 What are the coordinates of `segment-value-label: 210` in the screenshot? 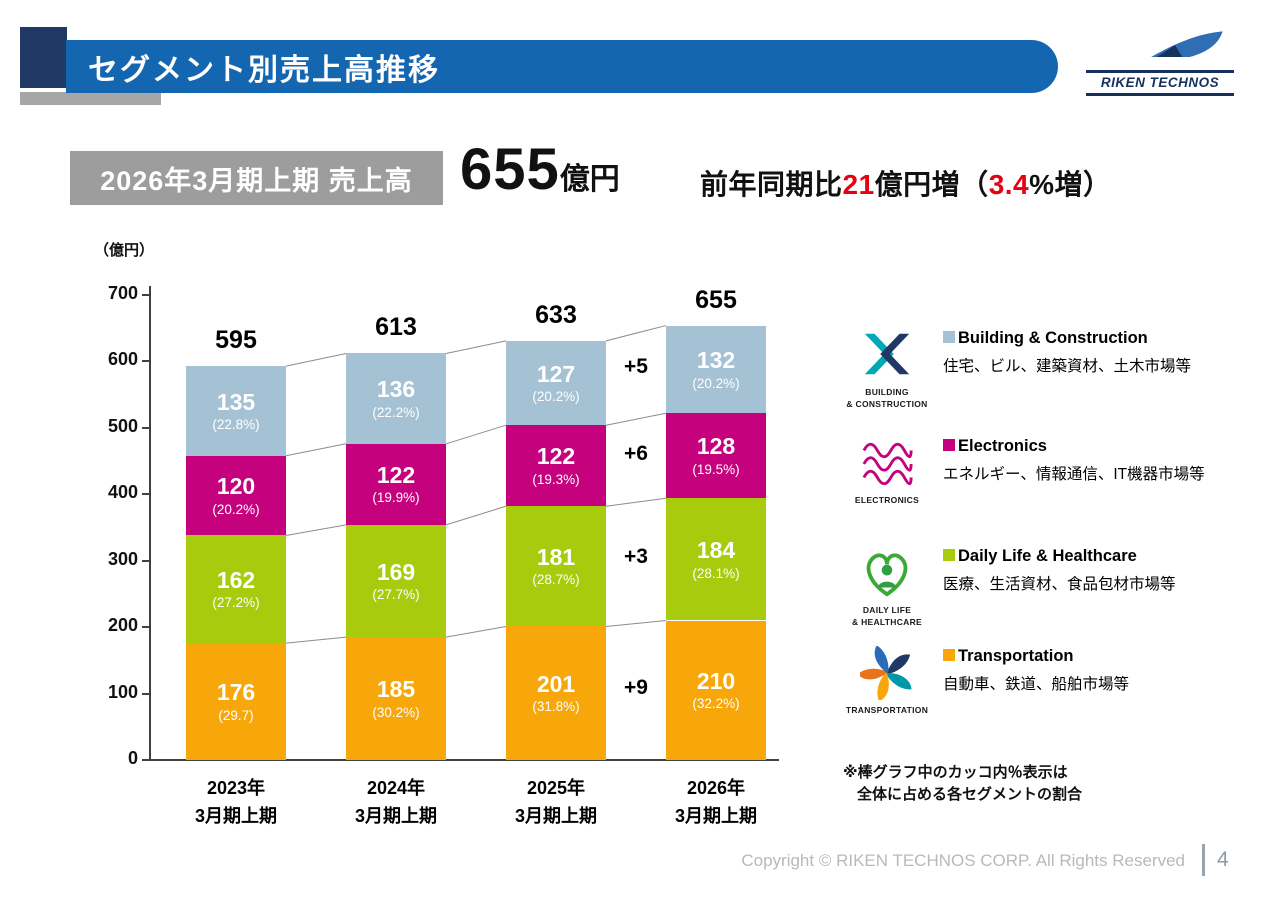 It's located at (716, 680).